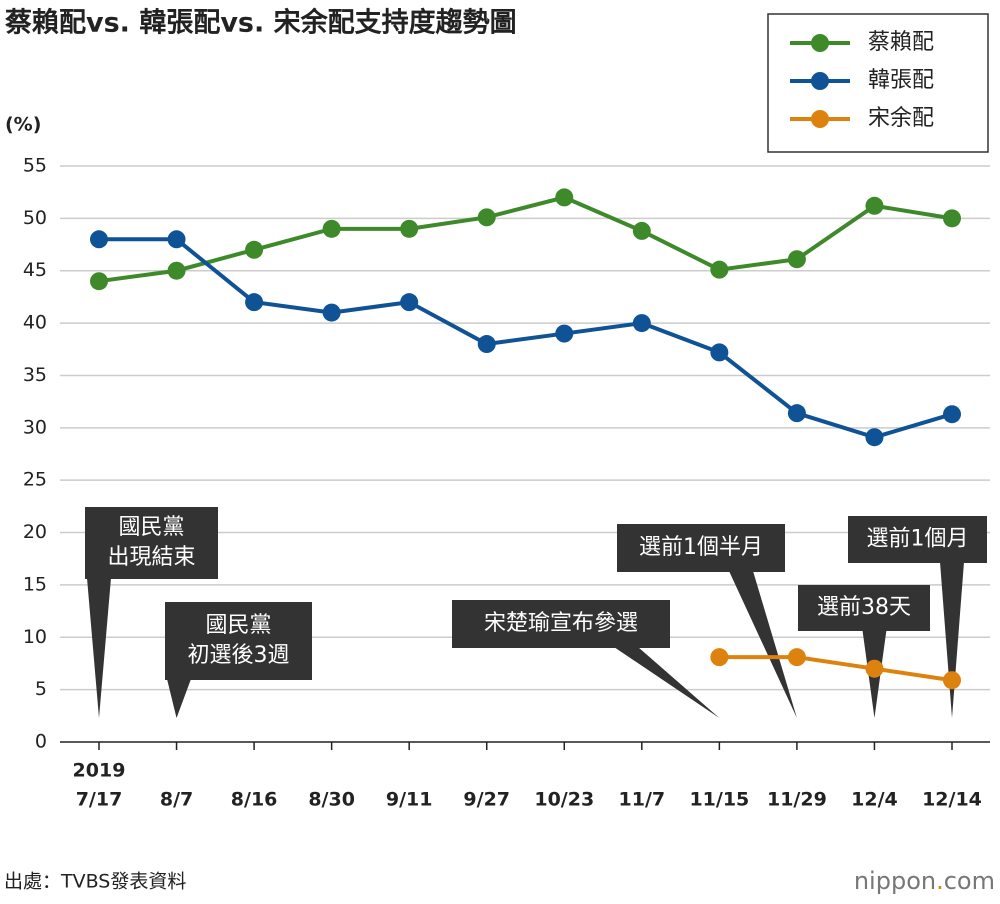 This screenshot has height=904, width=1000. I want to click on brand: nippon.com, so click(924, 881).